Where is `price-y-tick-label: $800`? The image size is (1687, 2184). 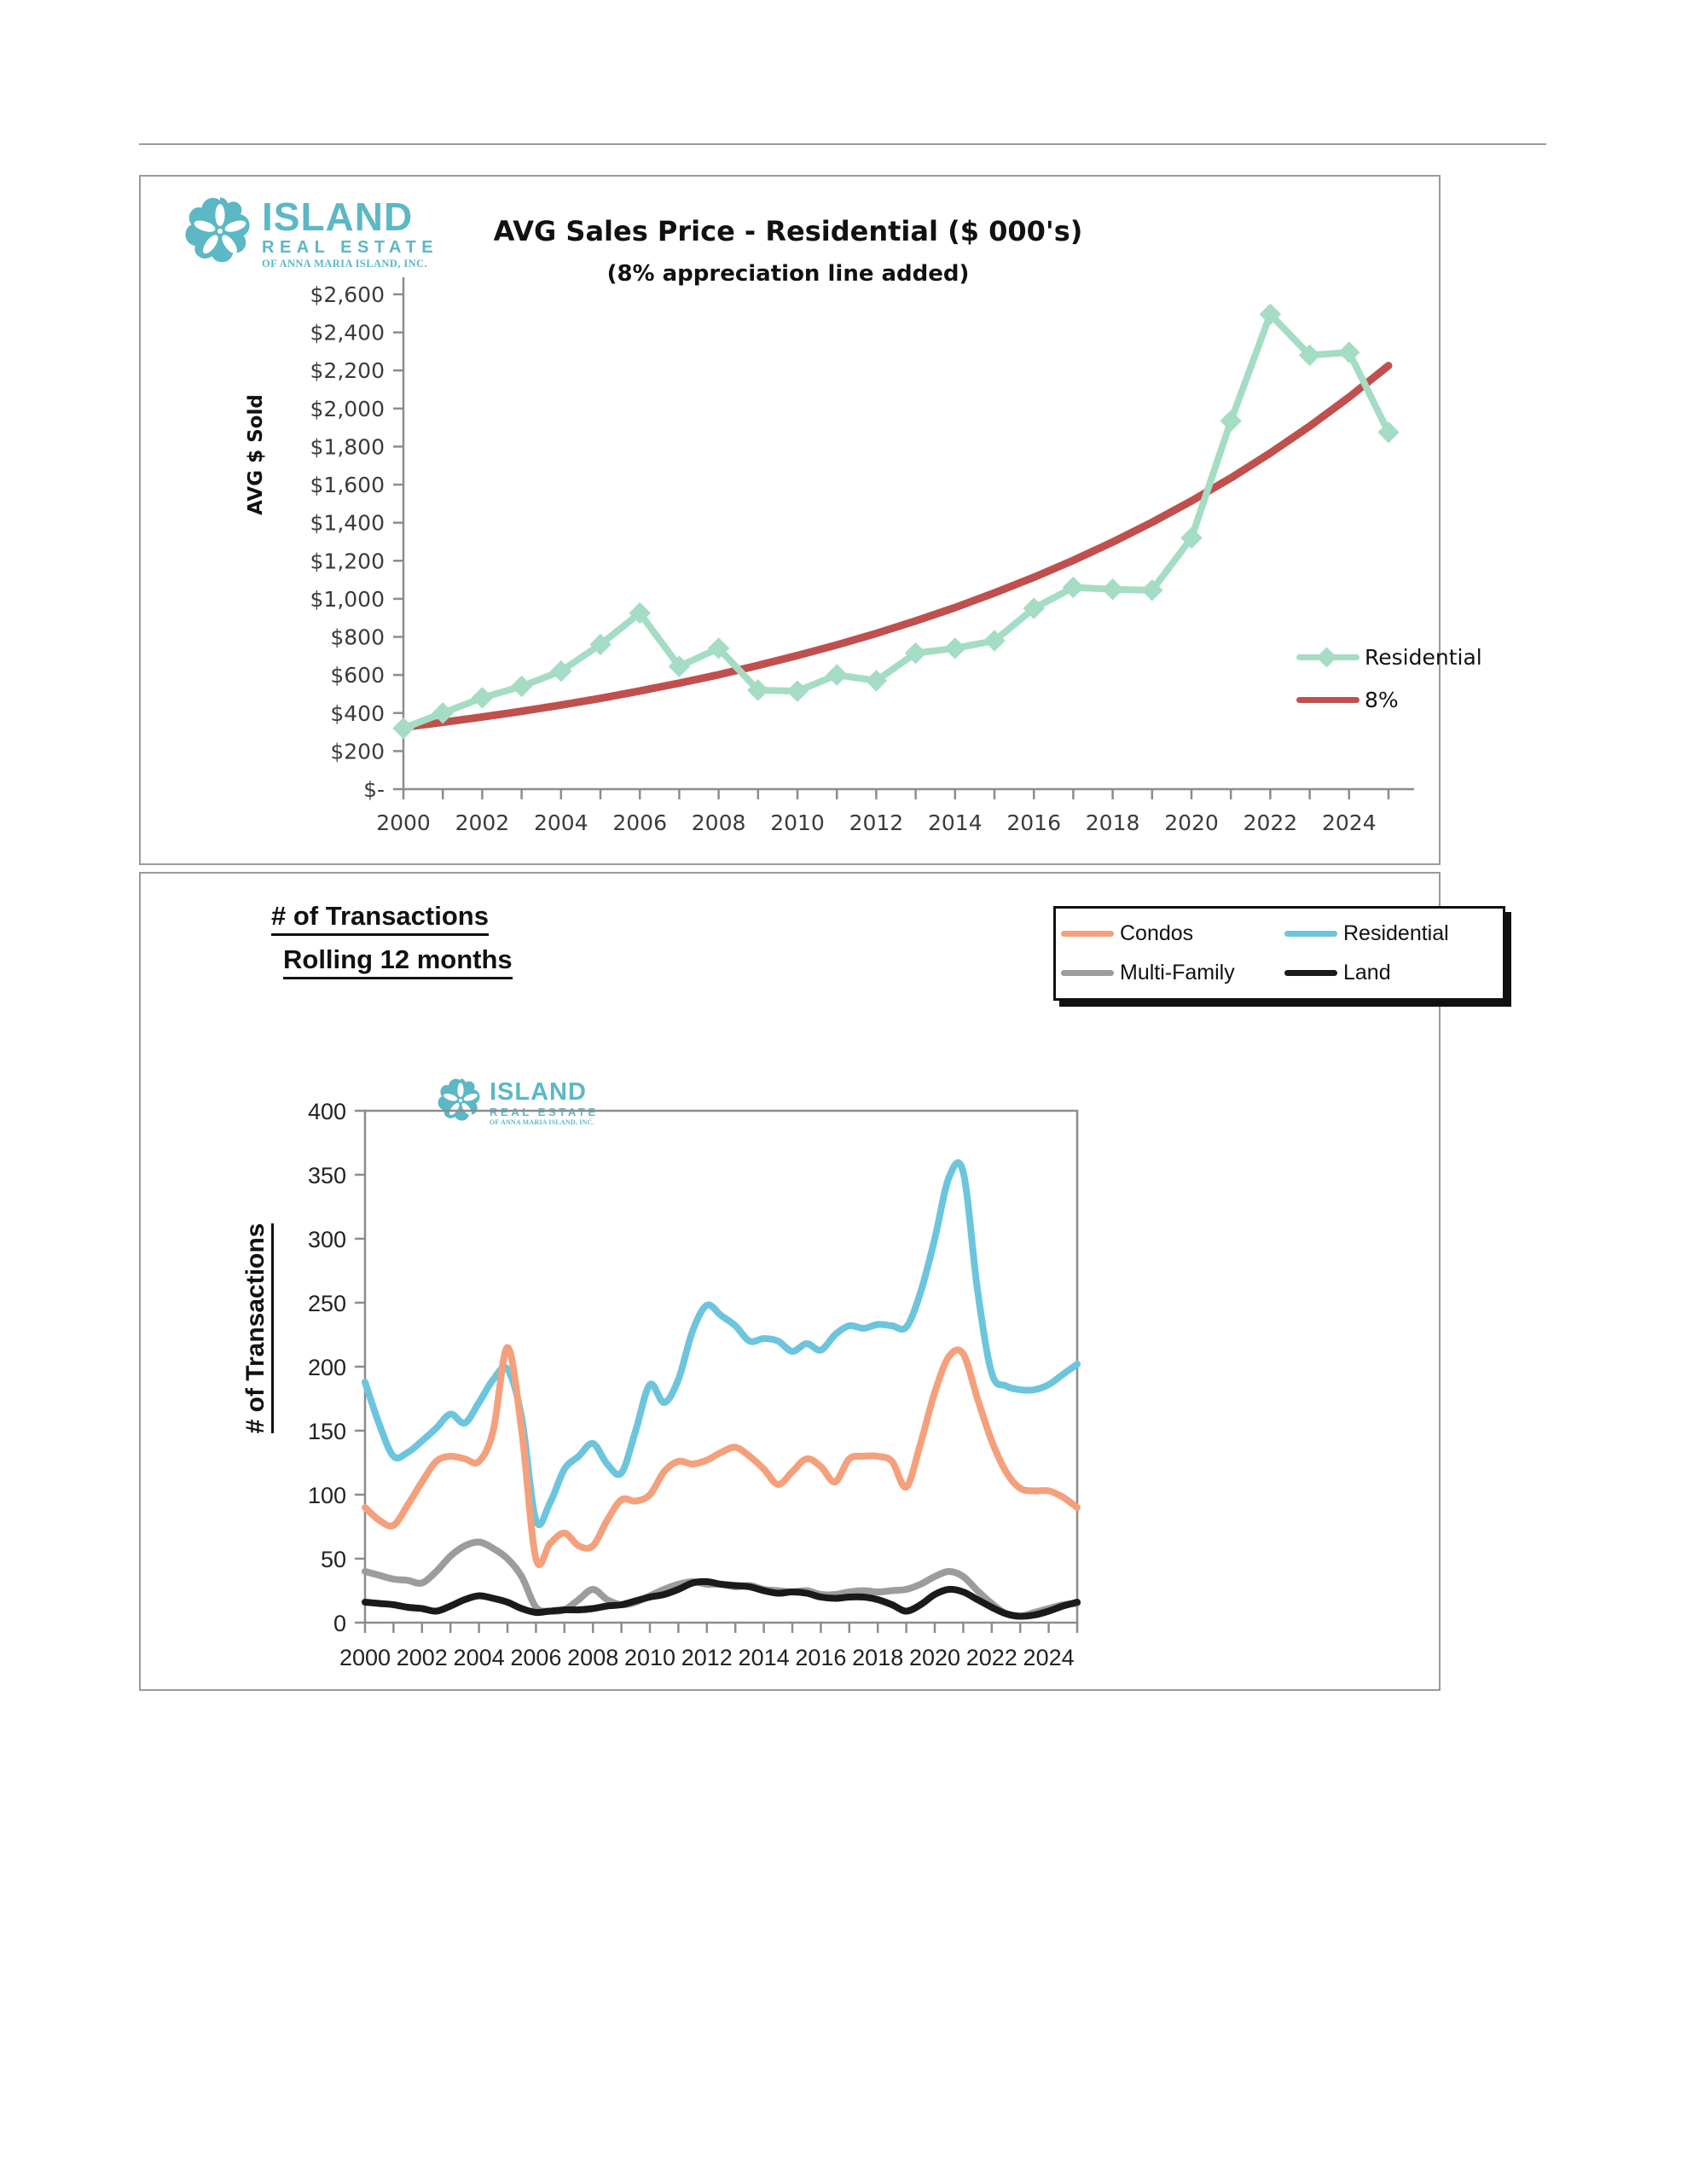
price-y-tick-label: $800 is located at coordinates (358, 638).